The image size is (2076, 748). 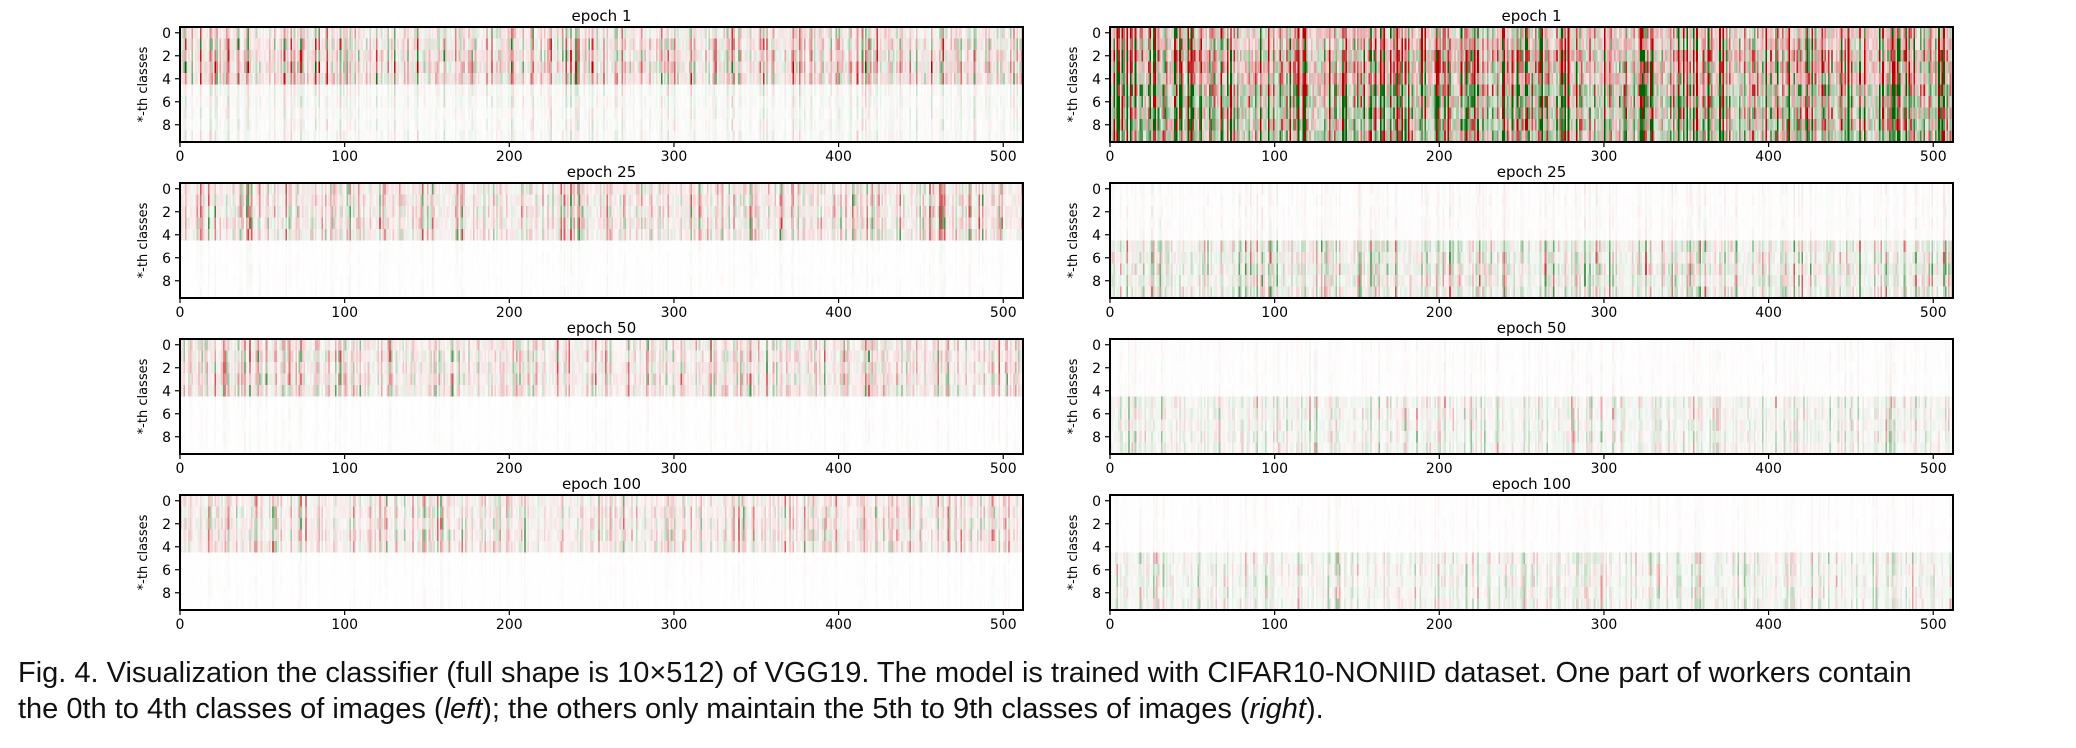 I want to click on panel-title: epoch 100, so click(x=1531, y=484).